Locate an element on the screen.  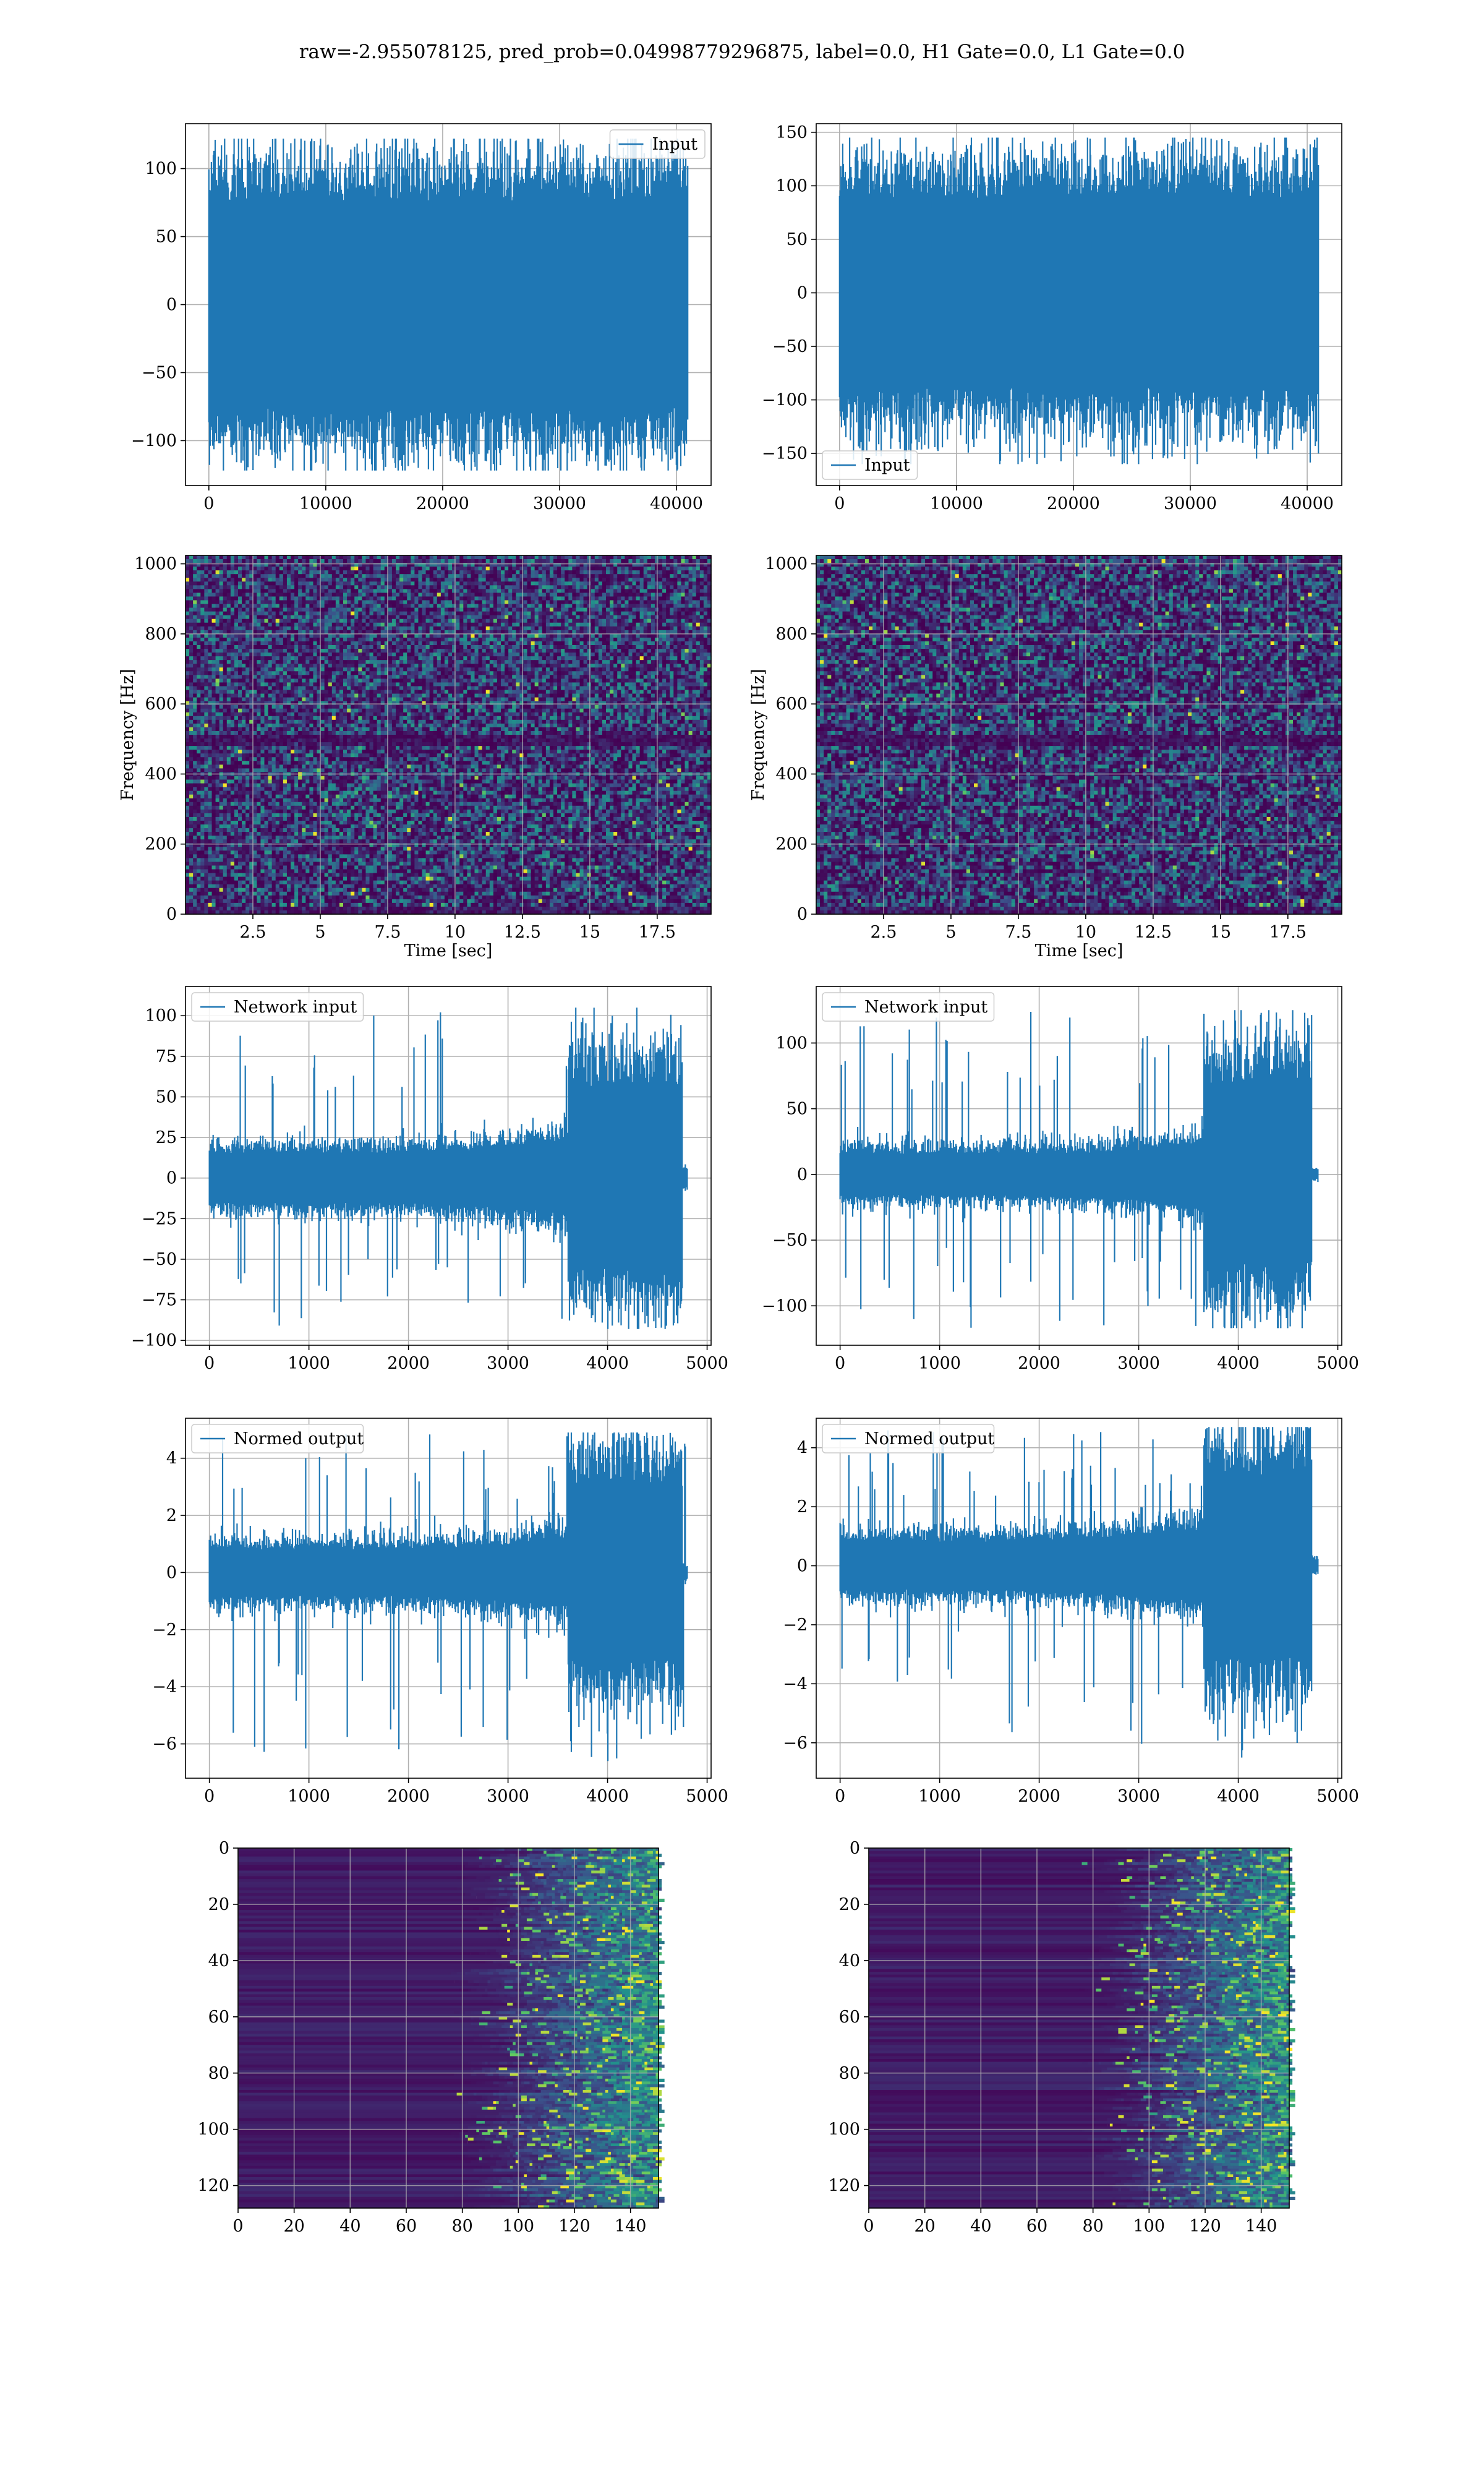
l1-network-map-xtick-label-6: 120 is located at coordinates (1205, 2226).